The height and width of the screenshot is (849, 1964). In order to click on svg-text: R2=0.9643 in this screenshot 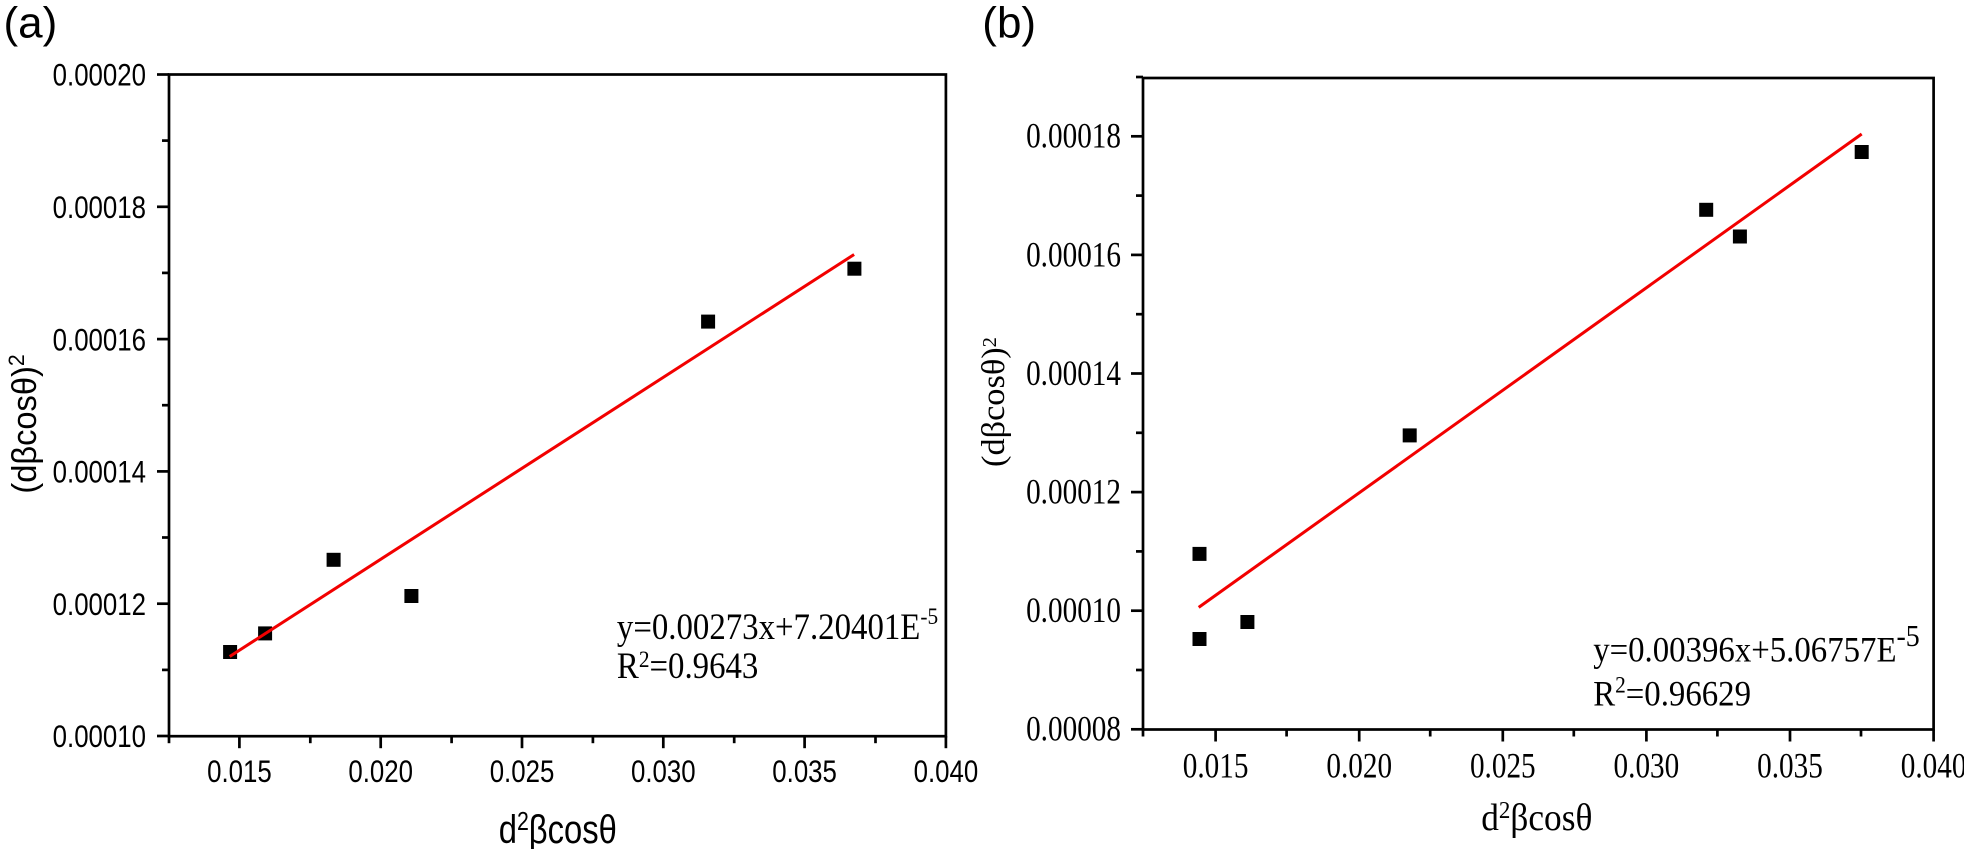, I will do `click(687, 665)`.